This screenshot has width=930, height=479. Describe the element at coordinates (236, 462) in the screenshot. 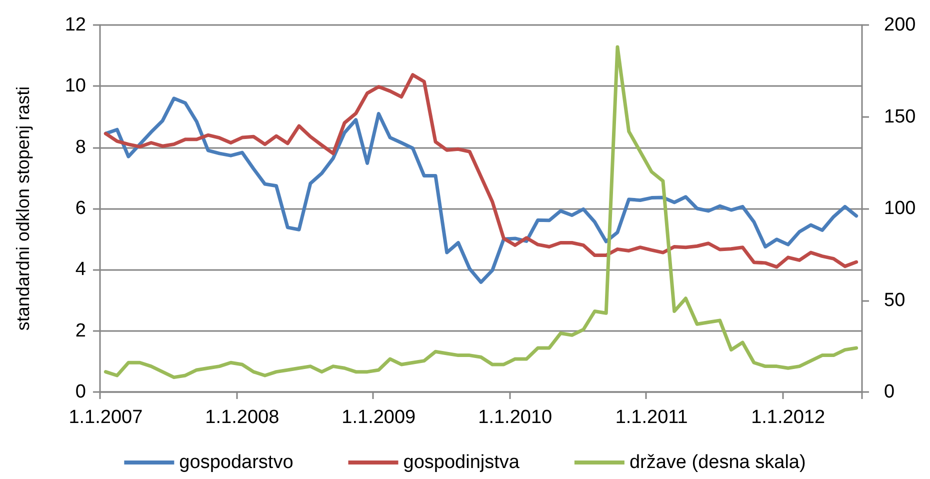

I see `legend-label: gospodarstvo` at that location.